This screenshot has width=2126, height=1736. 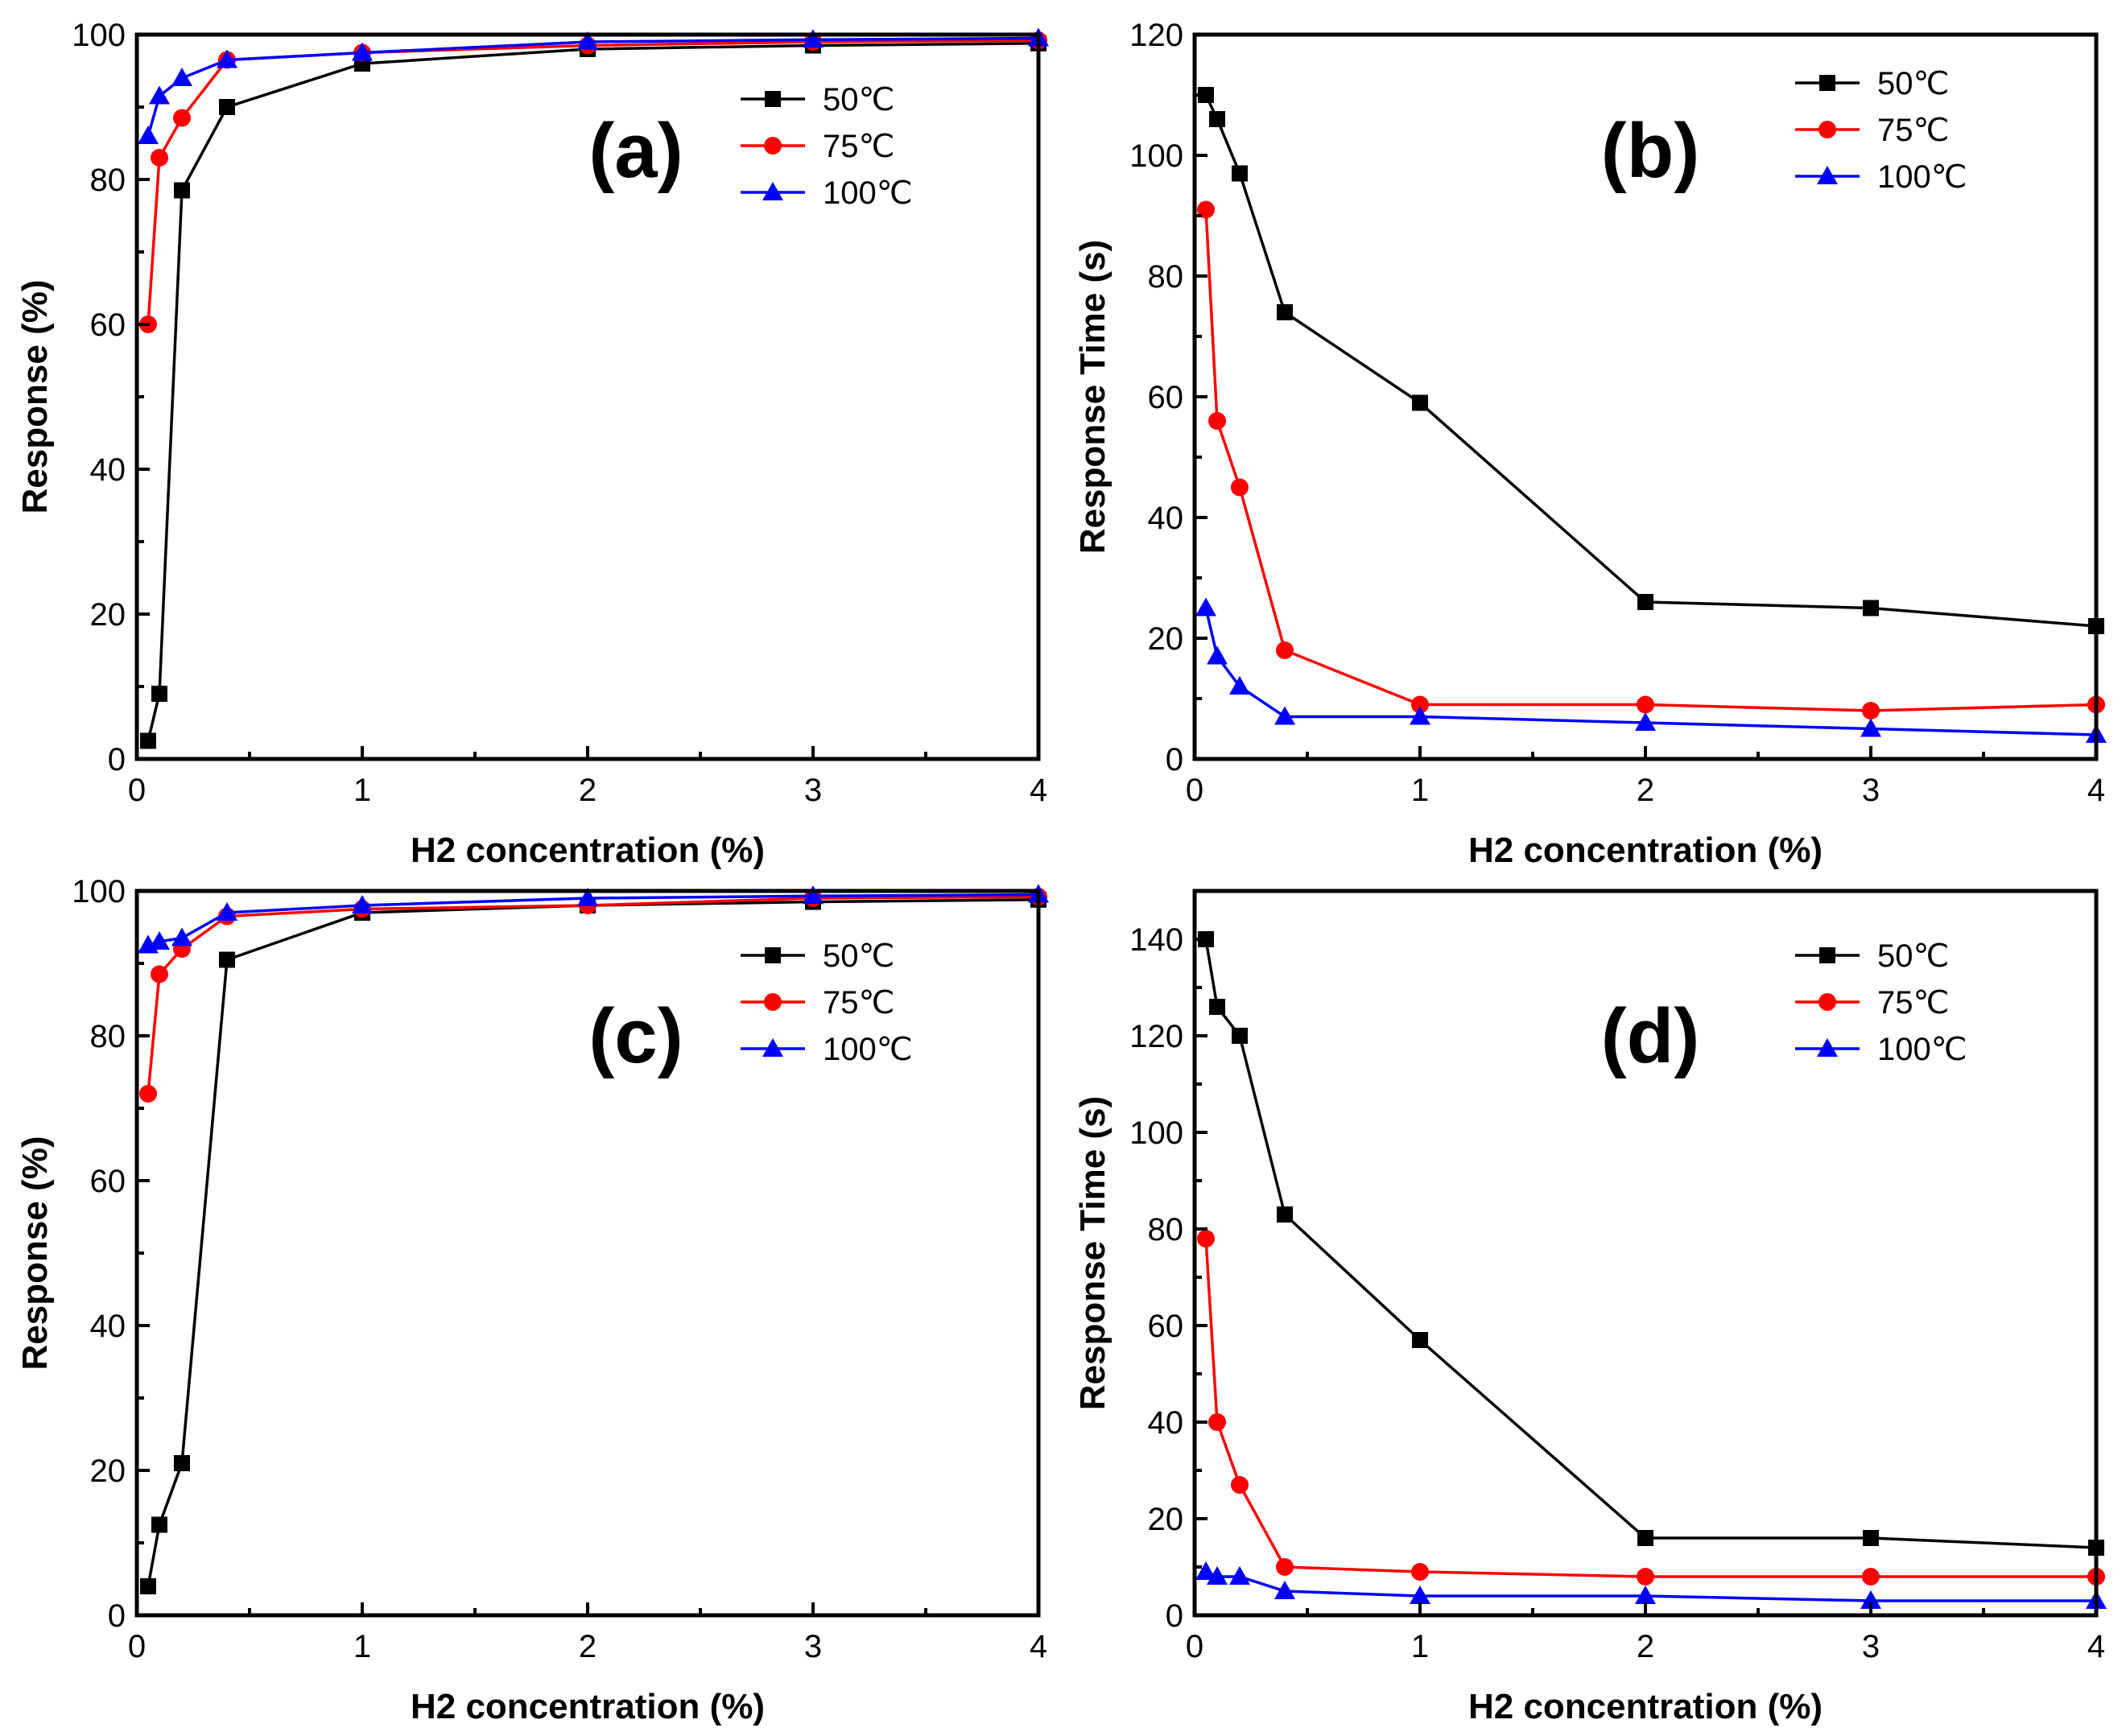 What do you see at coordinates (635, 151) in the screenshot?
I see `panel-label: (a)` at bounding box center [635, 151].